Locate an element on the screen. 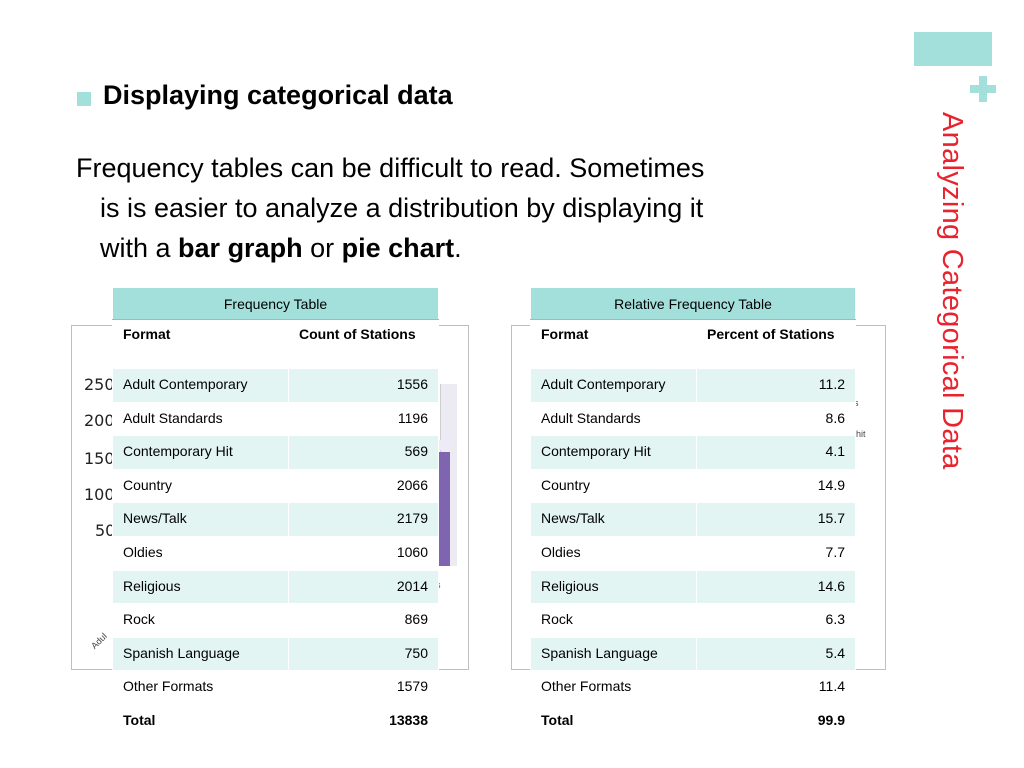 This screenshot has height=768, width=1024. count-cell: 2179 is located at coordinates (363, 519).